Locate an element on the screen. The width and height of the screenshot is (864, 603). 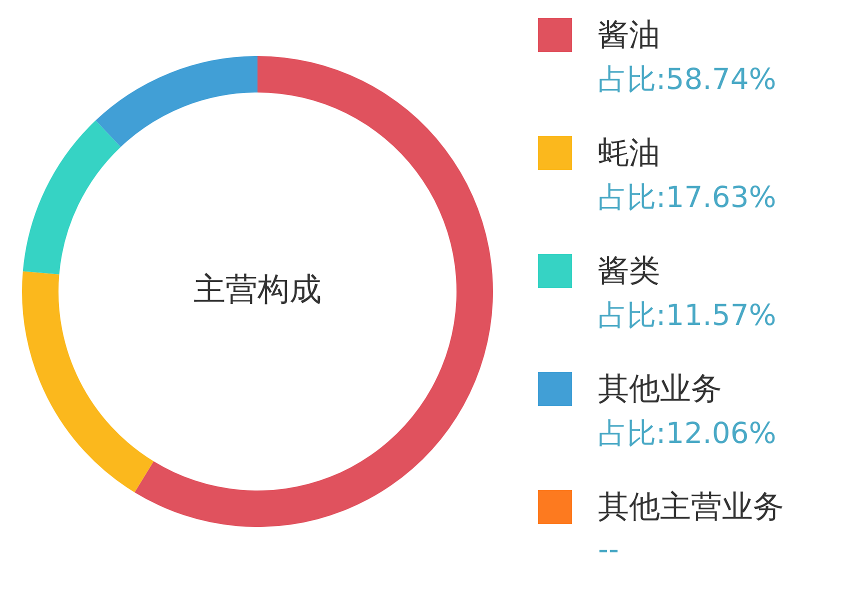
legend-label: 酱油 is located at coordinates (629, 35).